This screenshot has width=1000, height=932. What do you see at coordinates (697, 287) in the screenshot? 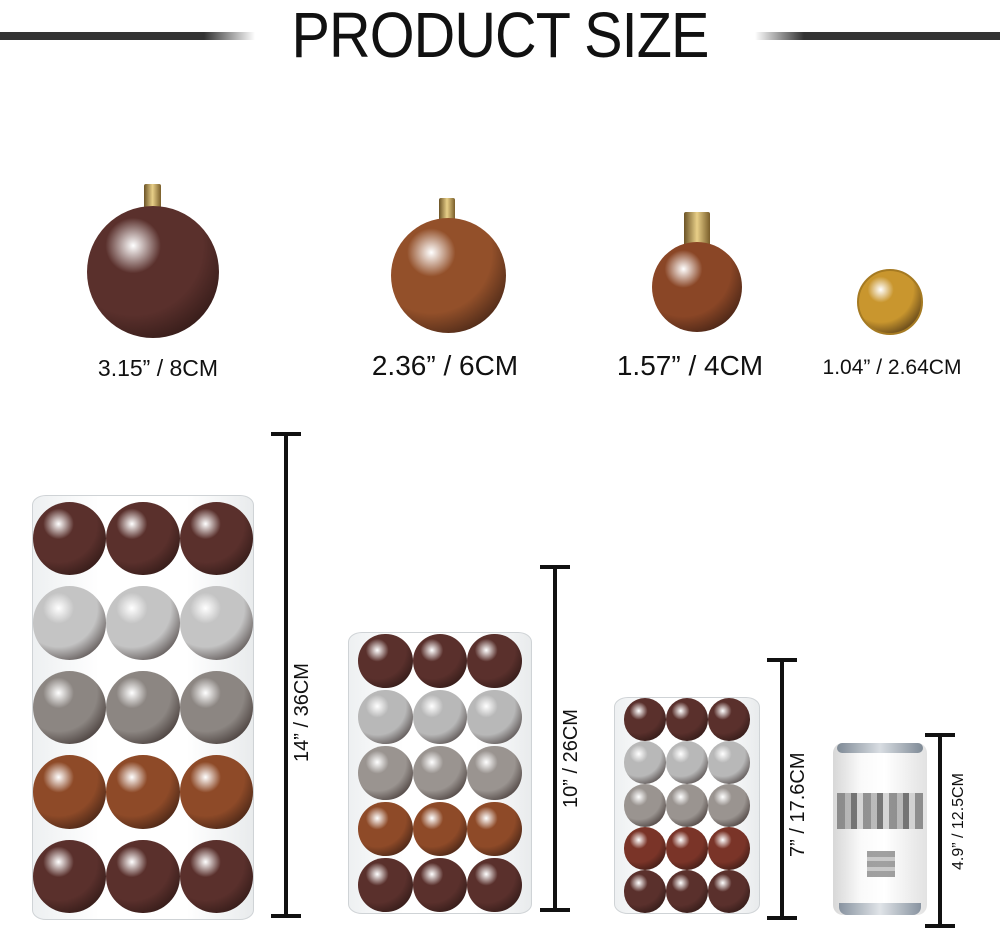
I see `ornament-4cm` at bounding box center [697, 287].